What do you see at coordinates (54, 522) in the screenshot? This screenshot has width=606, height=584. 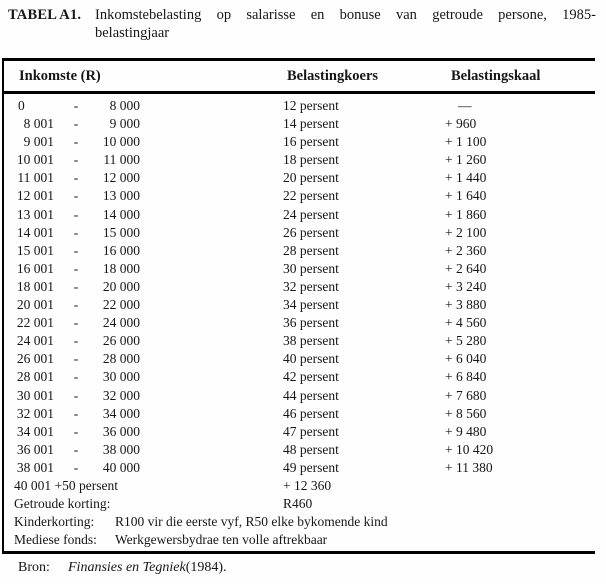 I see `summary-label: Kinderkorting:` at bounding box center [54, 522].